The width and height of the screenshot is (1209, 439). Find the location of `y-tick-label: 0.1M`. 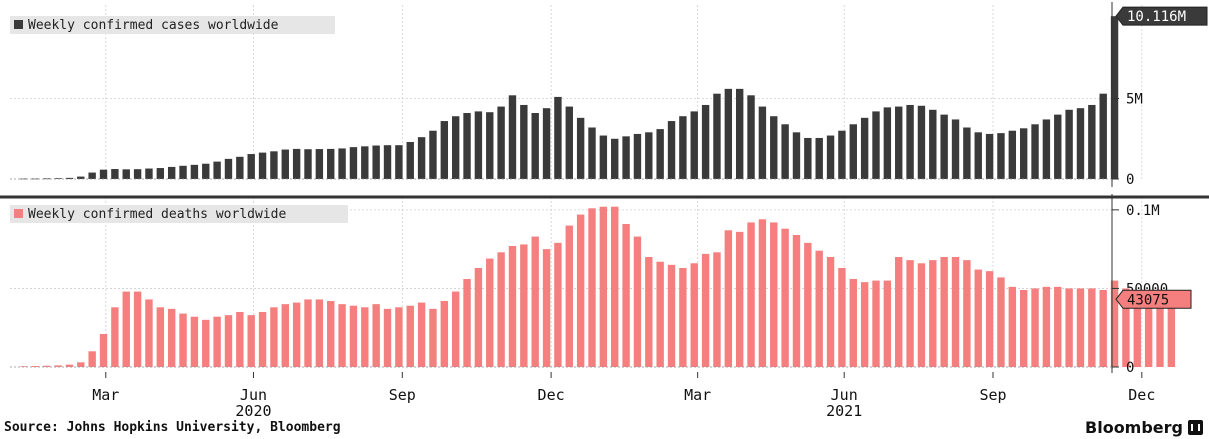

y-tick-label: 0.1M is located at coordinates (1143, 211).